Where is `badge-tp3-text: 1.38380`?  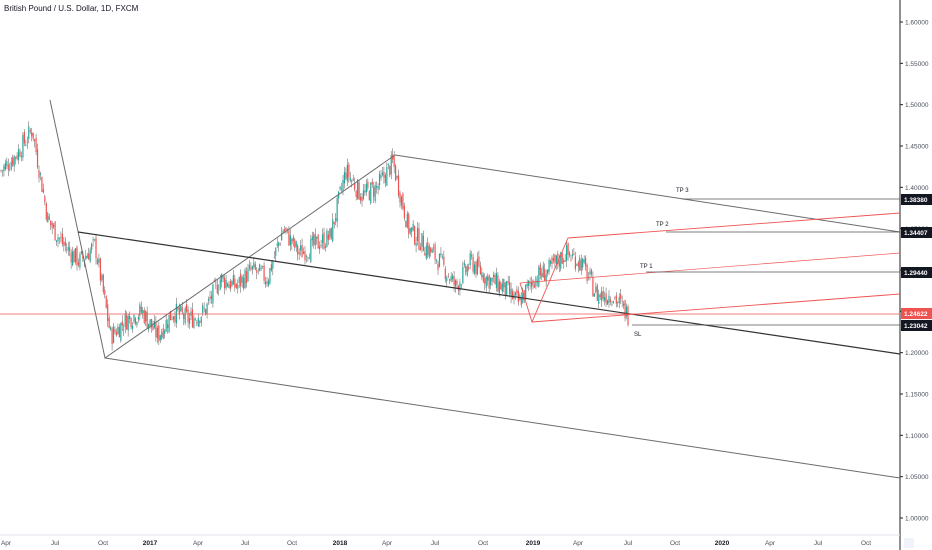
badge-tp3-text: 1.38380 is located at coordinates (916, 200).